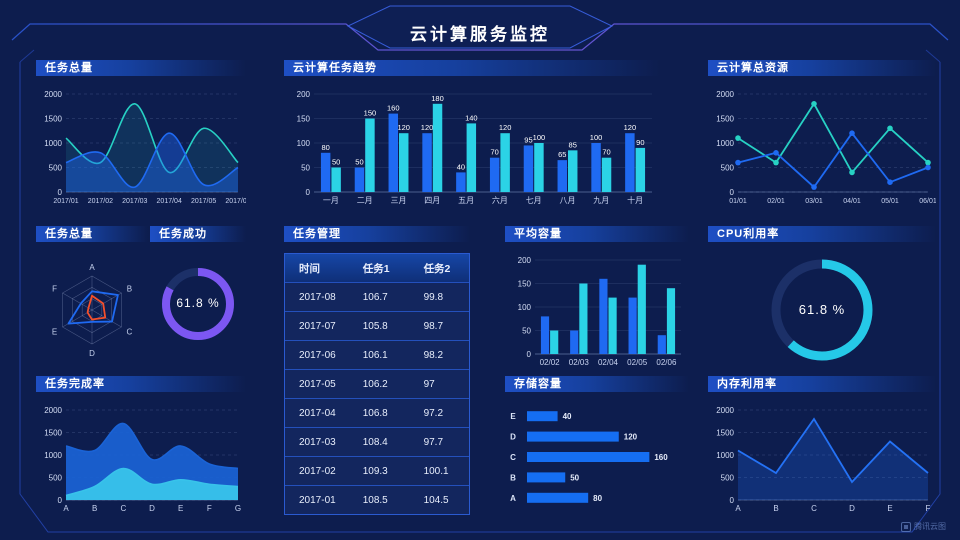 Image resolution: width=960 pixels, height=540 pixels. What do you see at coordinates (466, 200) in the screenshot?
I see `svg-text: 五月` at bounding box center [466, 200].